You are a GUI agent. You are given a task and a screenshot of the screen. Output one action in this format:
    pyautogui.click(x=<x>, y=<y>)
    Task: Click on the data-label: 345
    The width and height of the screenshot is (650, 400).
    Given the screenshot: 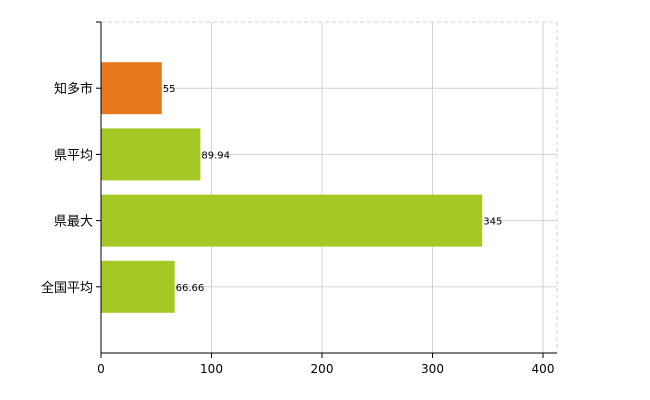 What is the action you would take?
    pyautogui.click(x=492, y=222)
    